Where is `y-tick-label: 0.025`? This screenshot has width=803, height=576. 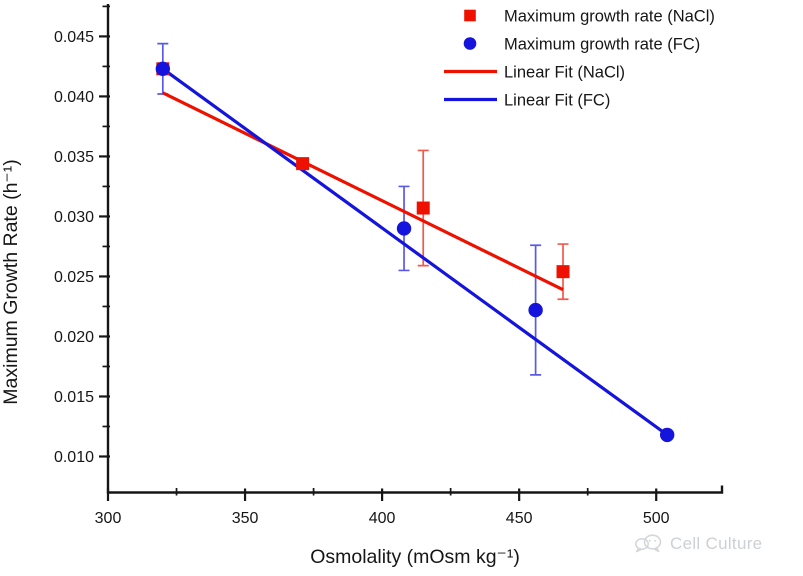 y-tick-label: 0.025 is located at coordinates (74, 277).